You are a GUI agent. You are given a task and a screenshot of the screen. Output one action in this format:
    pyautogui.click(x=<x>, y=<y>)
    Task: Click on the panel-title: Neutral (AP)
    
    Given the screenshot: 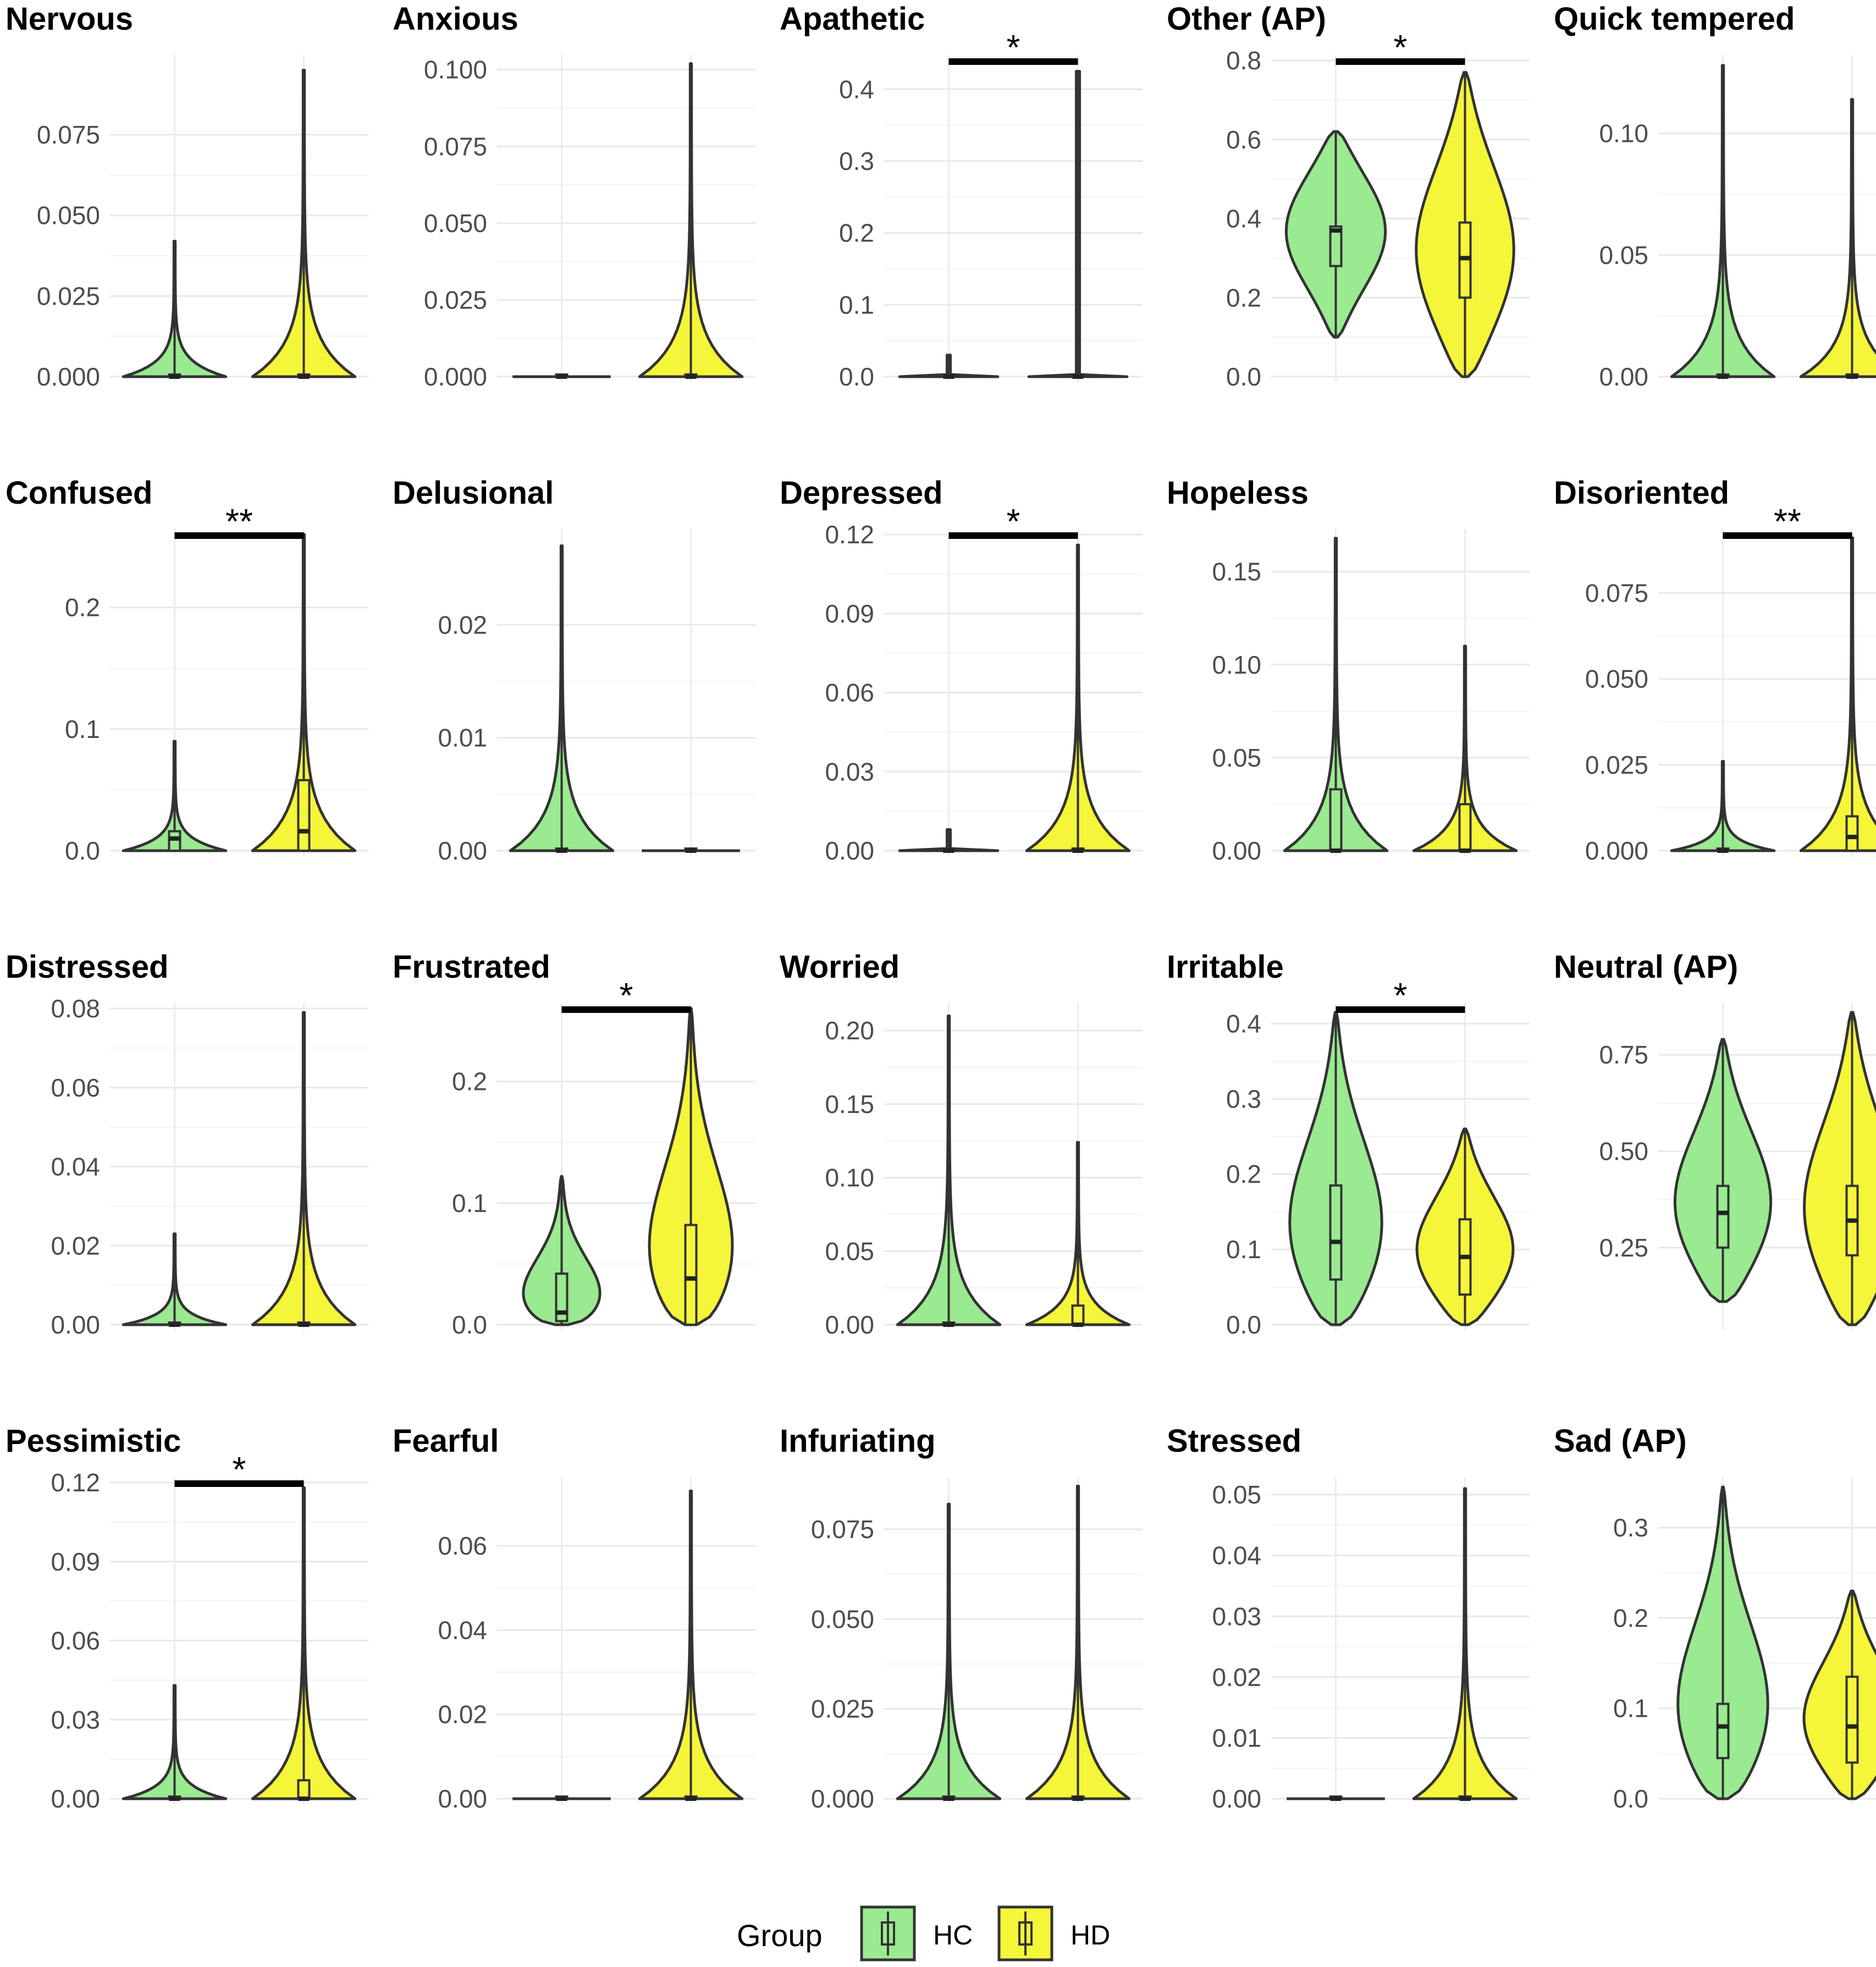 What is the action you would take?
    pyautogui.click(x=1646, y=967)
    